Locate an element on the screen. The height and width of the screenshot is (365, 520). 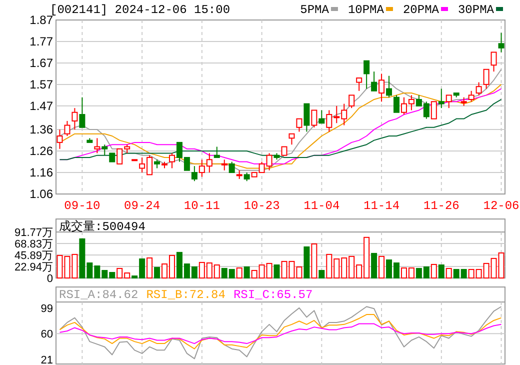
y-tick-label: 60 is located at coordinates (46, 334).